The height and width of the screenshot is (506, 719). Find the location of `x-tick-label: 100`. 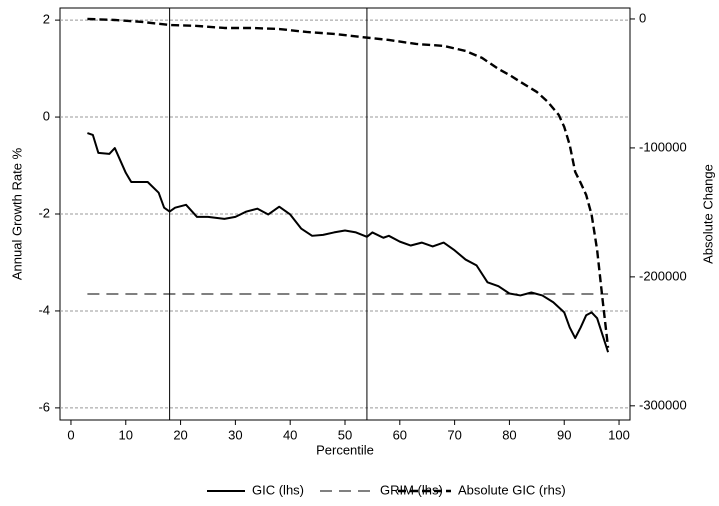

x-tick-label: 100 is located at coordinates (619, 434).